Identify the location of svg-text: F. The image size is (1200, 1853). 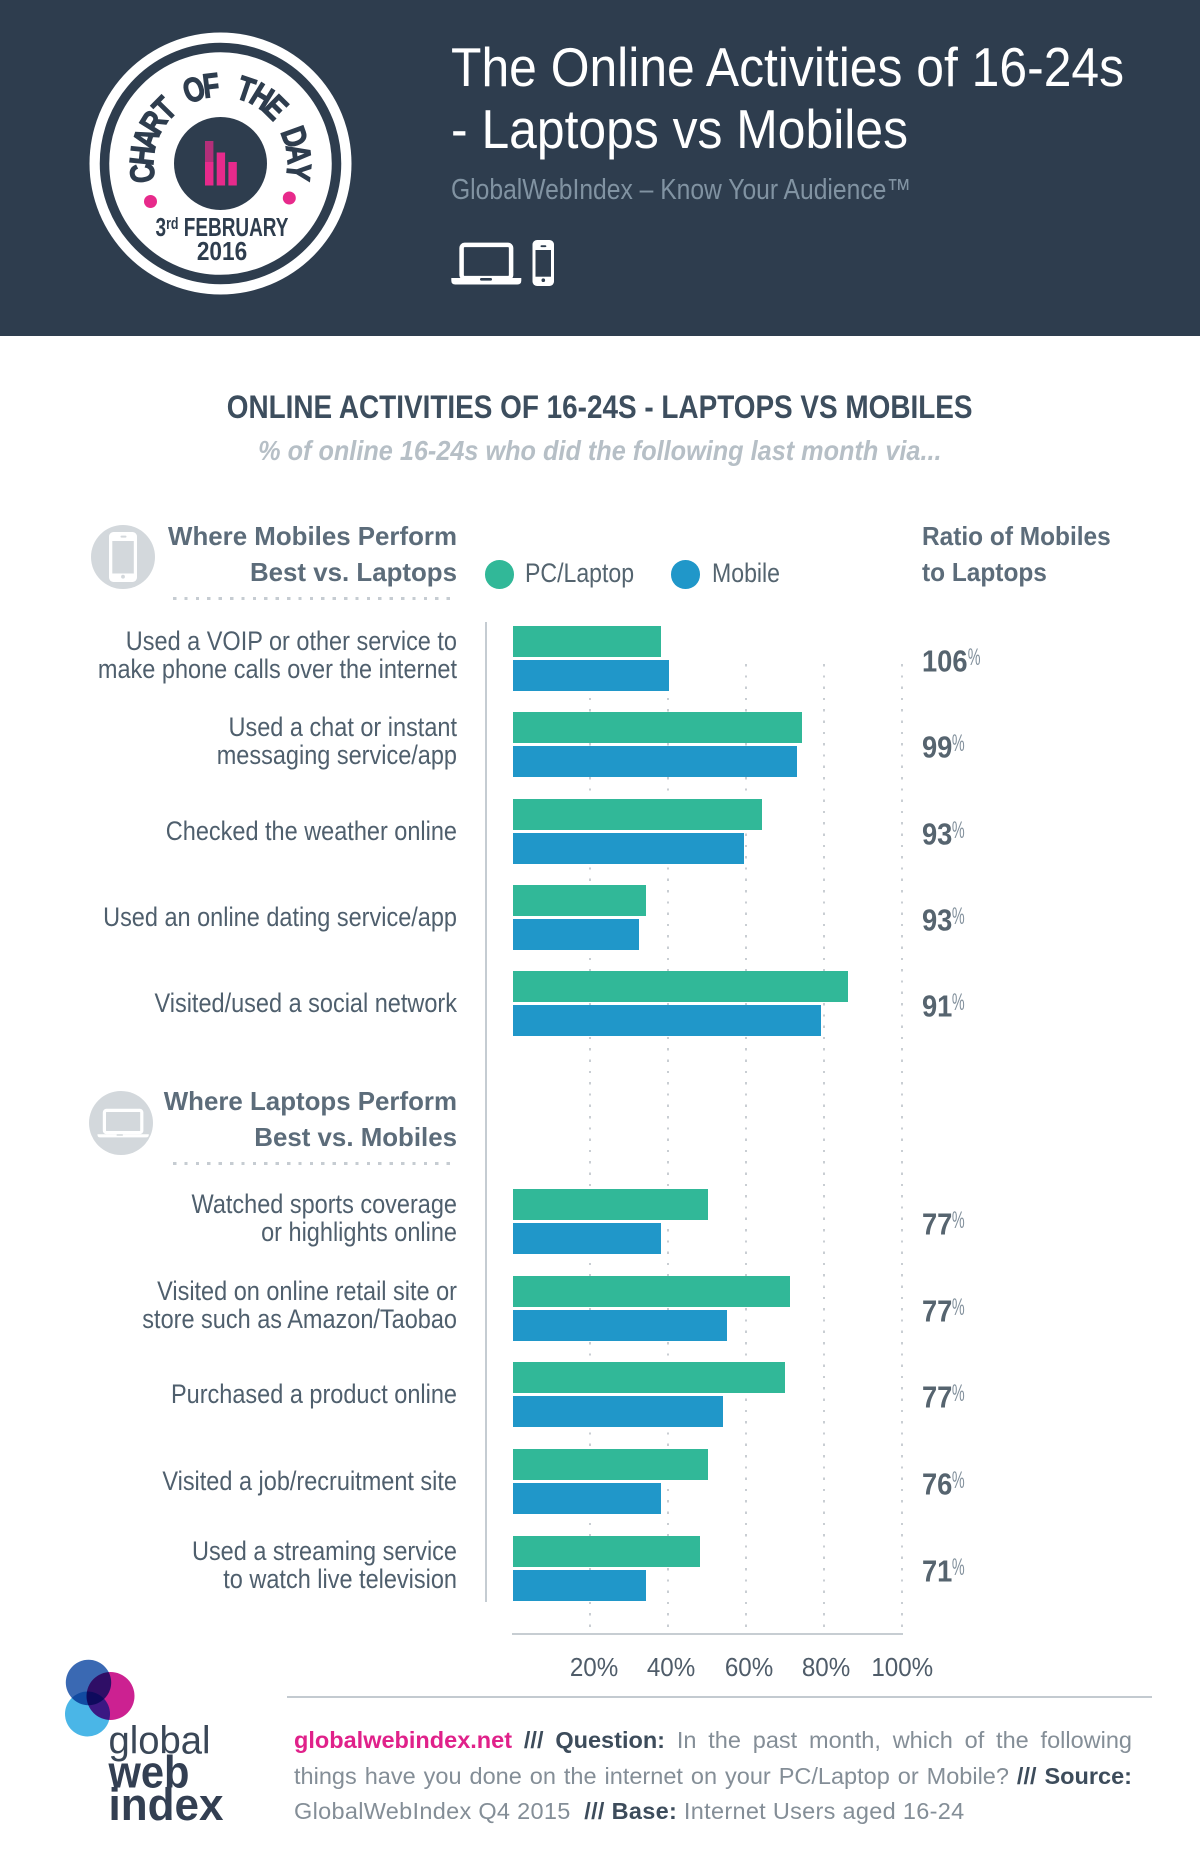
(211, 85).